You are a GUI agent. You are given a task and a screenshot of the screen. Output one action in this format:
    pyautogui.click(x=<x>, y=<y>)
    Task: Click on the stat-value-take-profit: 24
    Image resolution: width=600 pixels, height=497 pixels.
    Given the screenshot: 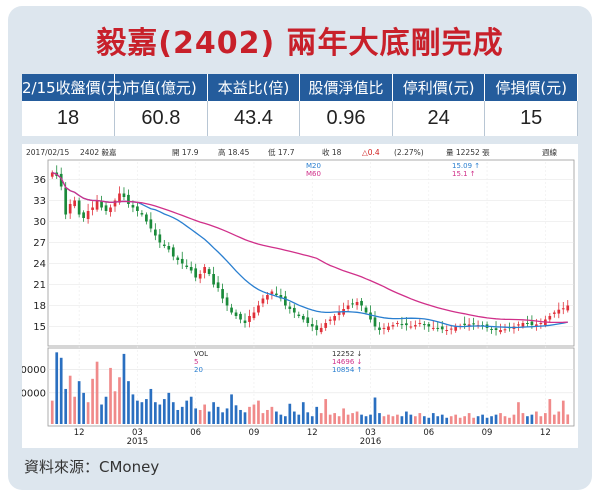 What is the action you would take?
    pyautogui.click(x=439, y=118)
    